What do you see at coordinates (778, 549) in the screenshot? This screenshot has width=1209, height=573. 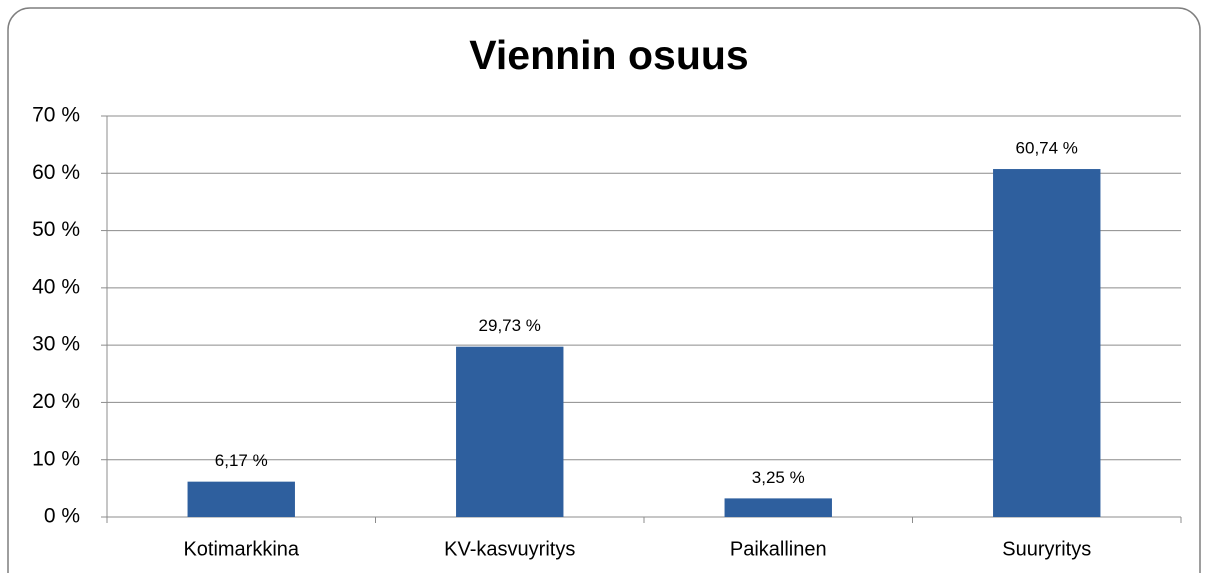 I see `x-tick-label: Paikallinen` at bounding box center [778, 549].